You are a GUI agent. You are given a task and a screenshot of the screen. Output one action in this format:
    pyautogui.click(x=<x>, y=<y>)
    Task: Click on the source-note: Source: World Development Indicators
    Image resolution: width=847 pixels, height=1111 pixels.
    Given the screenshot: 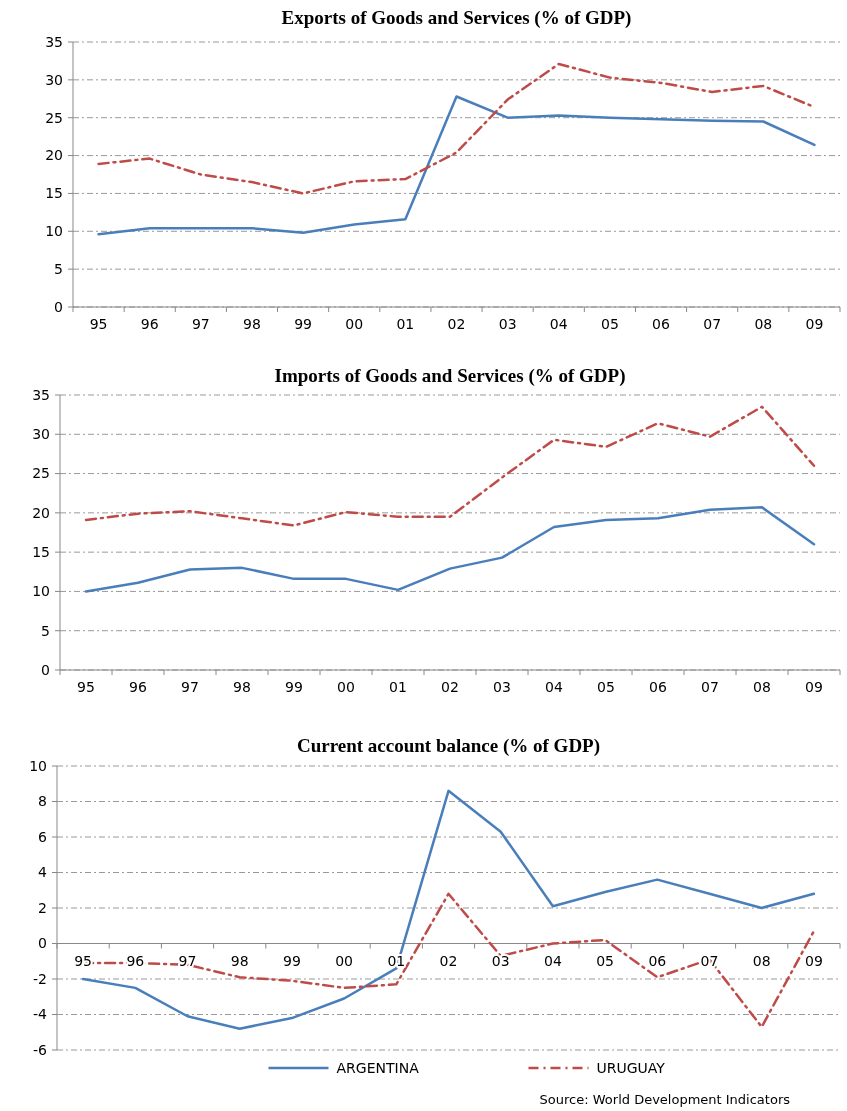 What is the action you would take?
    pyautogui.click(x=665, y=1099)
    